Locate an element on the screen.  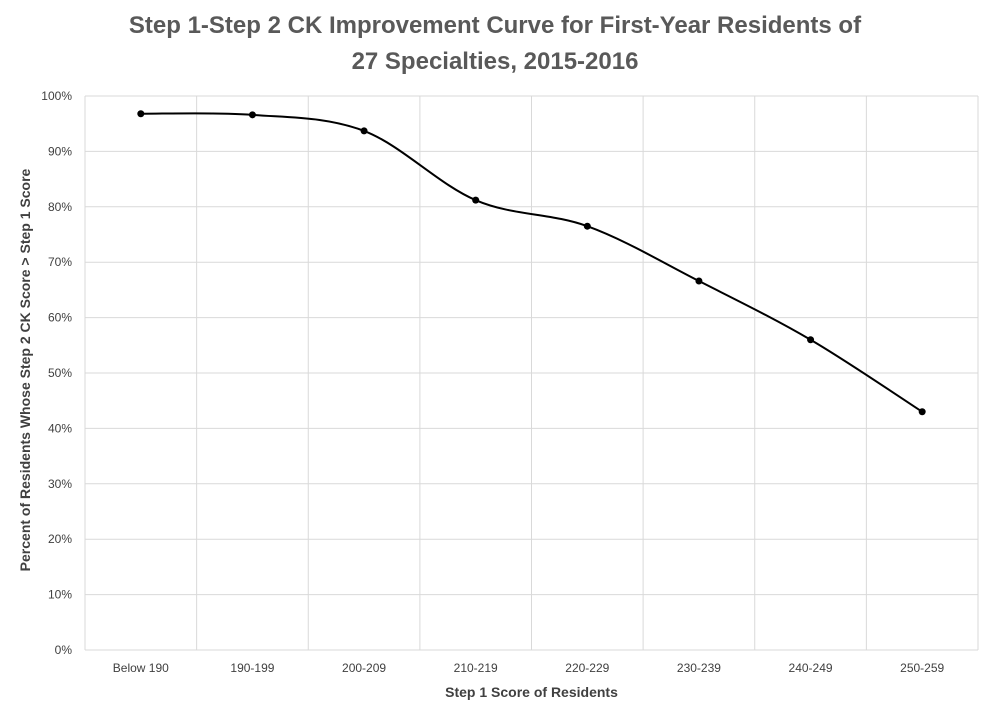
y-tick-label: 20% is located at coordinates (60, 539).